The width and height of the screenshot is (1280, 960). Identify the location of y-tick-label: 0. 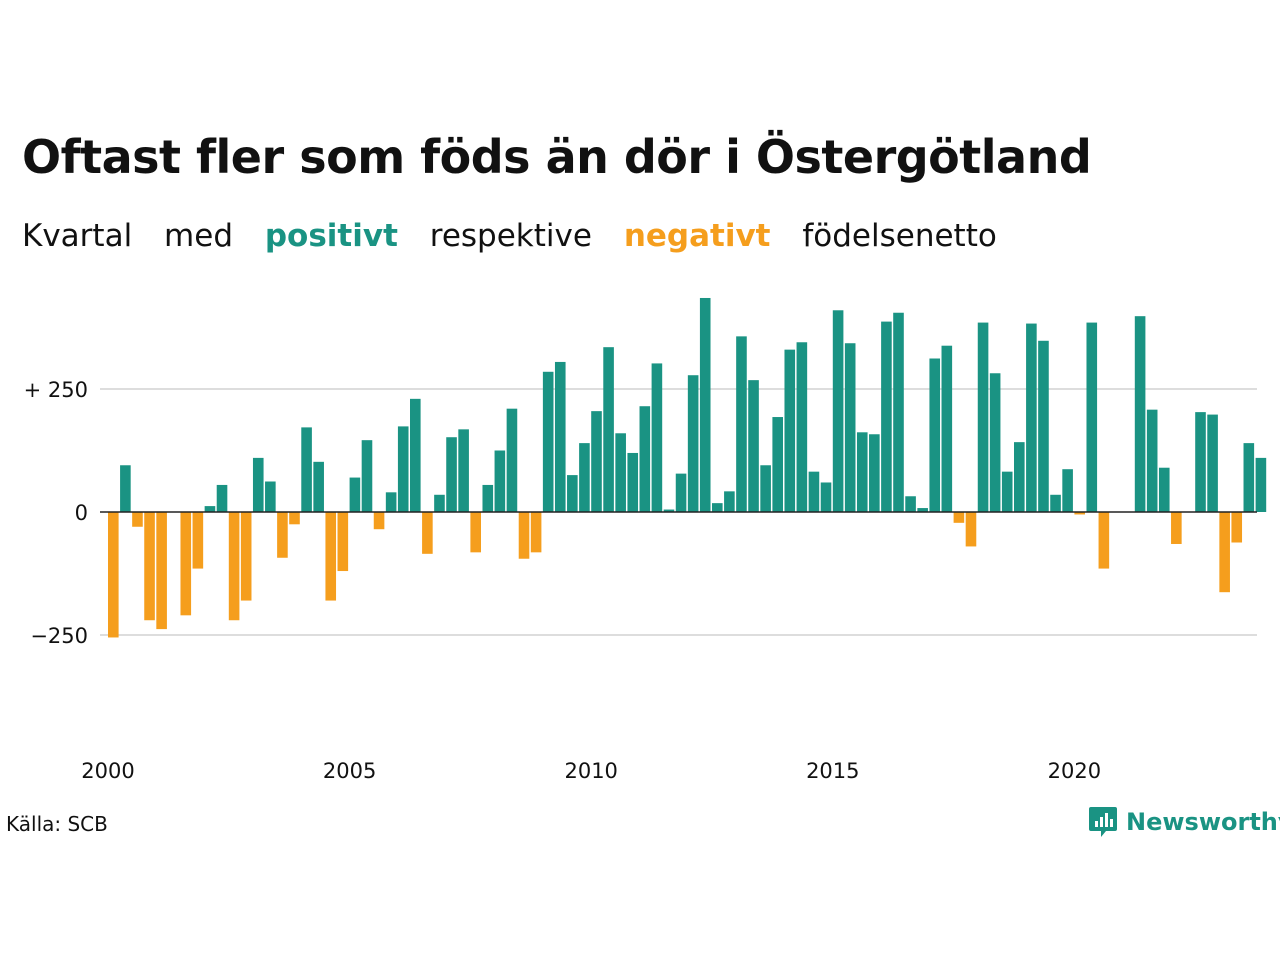
(81, 513).